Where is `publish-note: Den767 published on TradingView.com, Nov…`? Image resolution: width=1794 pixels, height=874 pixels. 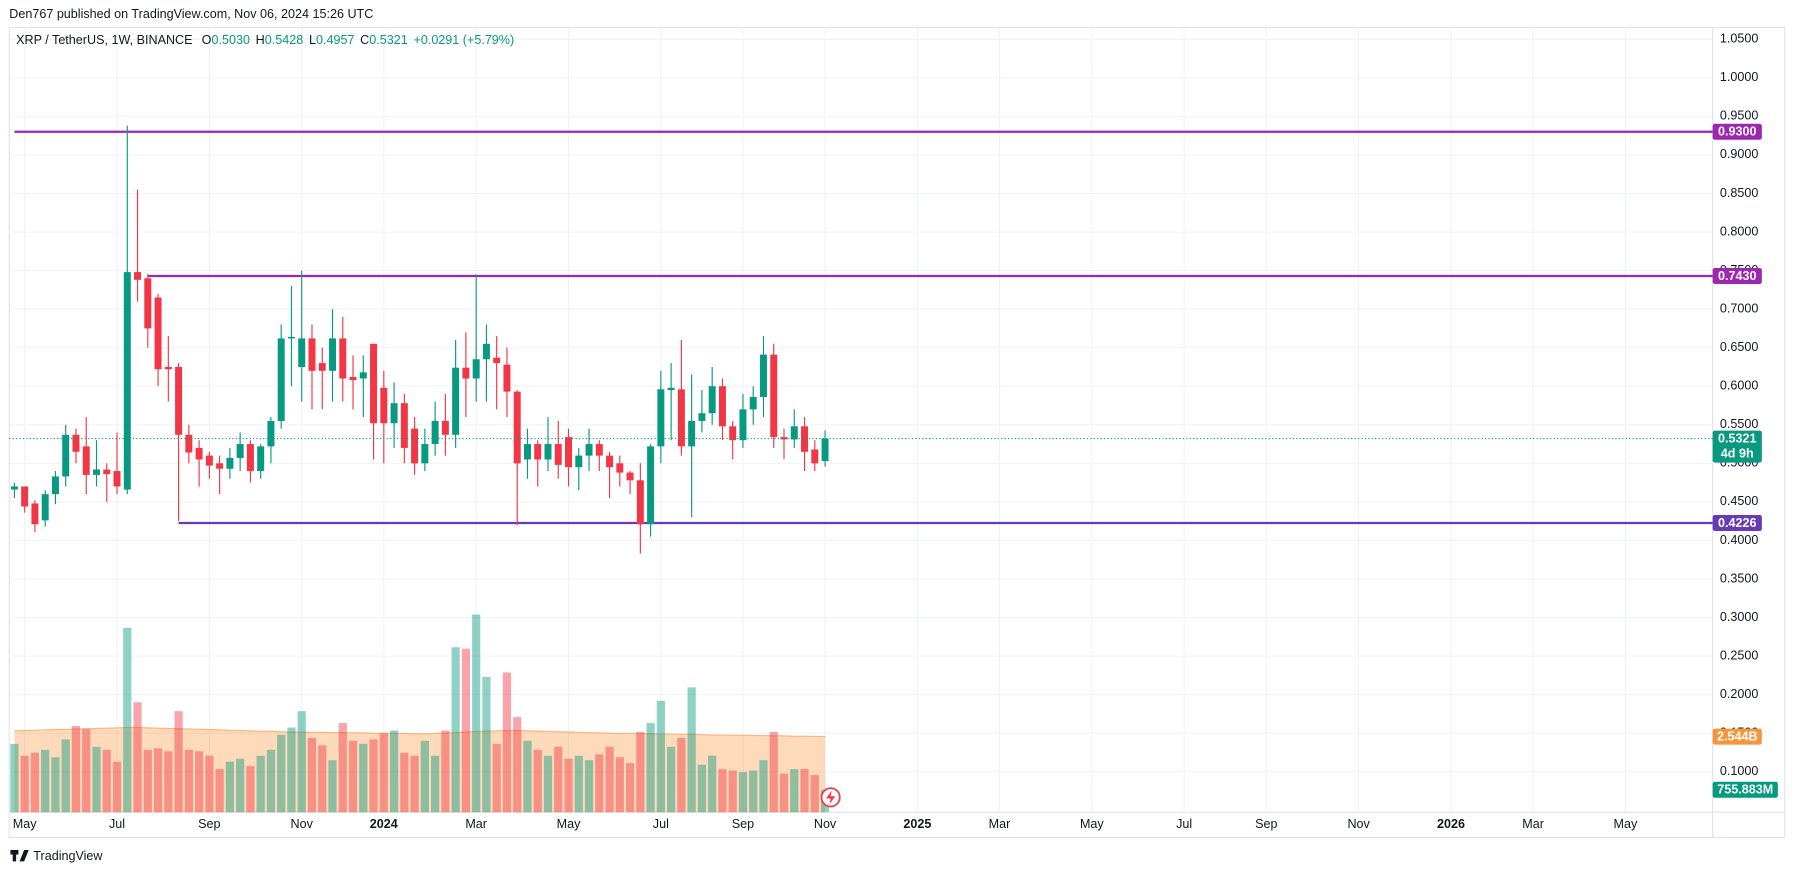
publish-note: Den767 published on TradingView.com, Nov… is located at coordinates (191, 14).